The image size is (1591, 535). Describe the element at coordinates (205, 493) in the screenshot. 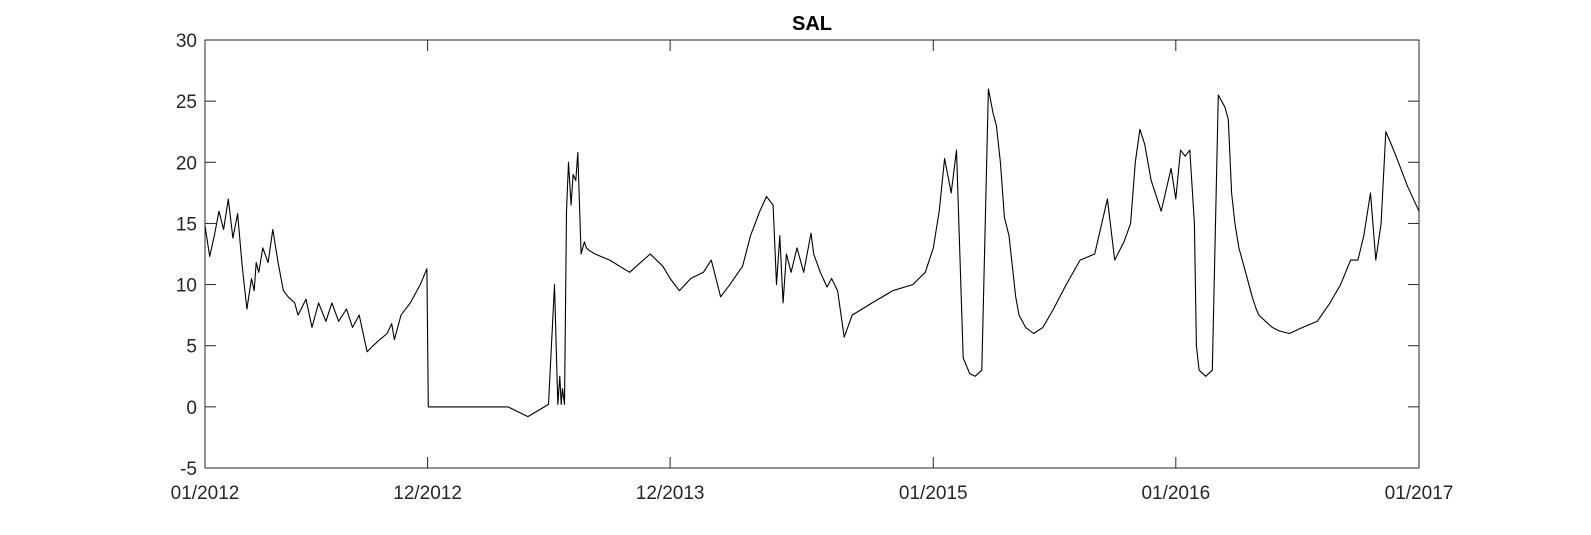

I see `x-tick-label: 01/2012` at that location.